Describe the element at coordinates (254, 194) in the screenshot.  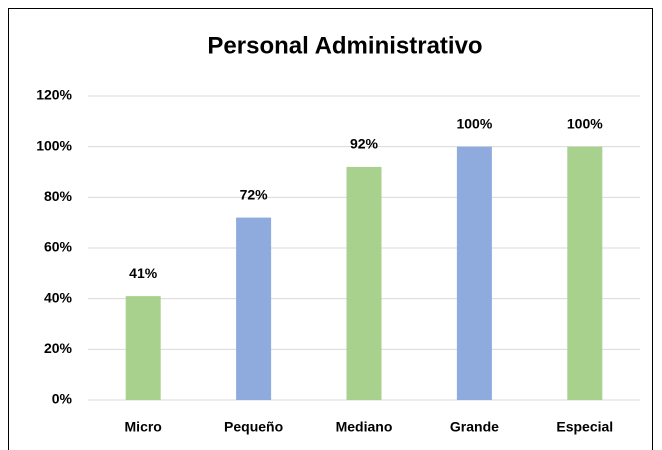
I see `data-label: 72%` at that location.